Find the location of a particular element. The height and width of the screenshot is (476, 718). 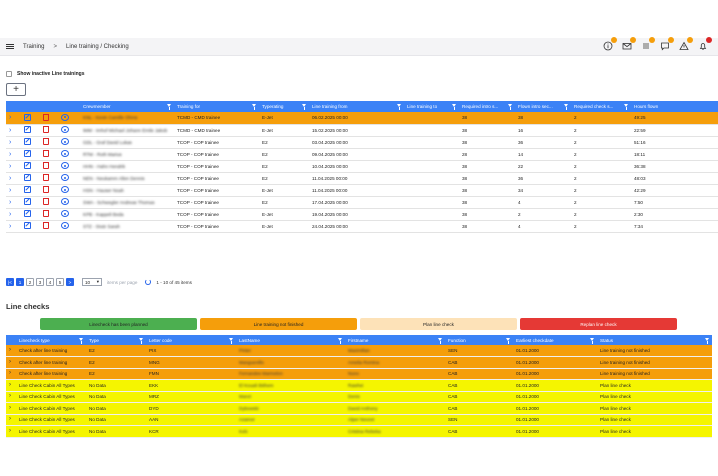

mail-icon is located at coordinates (628, 44).